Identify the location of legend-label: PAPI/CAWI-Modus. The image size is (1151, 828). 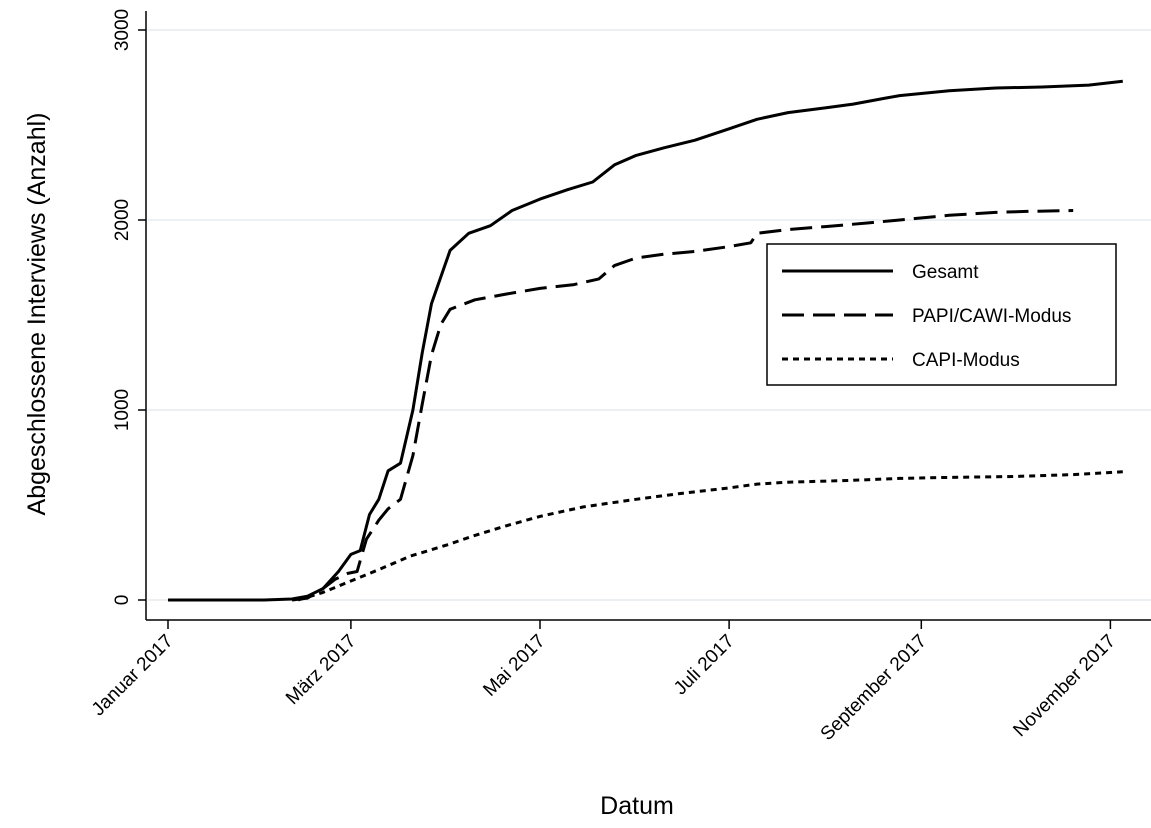
(991, 316).